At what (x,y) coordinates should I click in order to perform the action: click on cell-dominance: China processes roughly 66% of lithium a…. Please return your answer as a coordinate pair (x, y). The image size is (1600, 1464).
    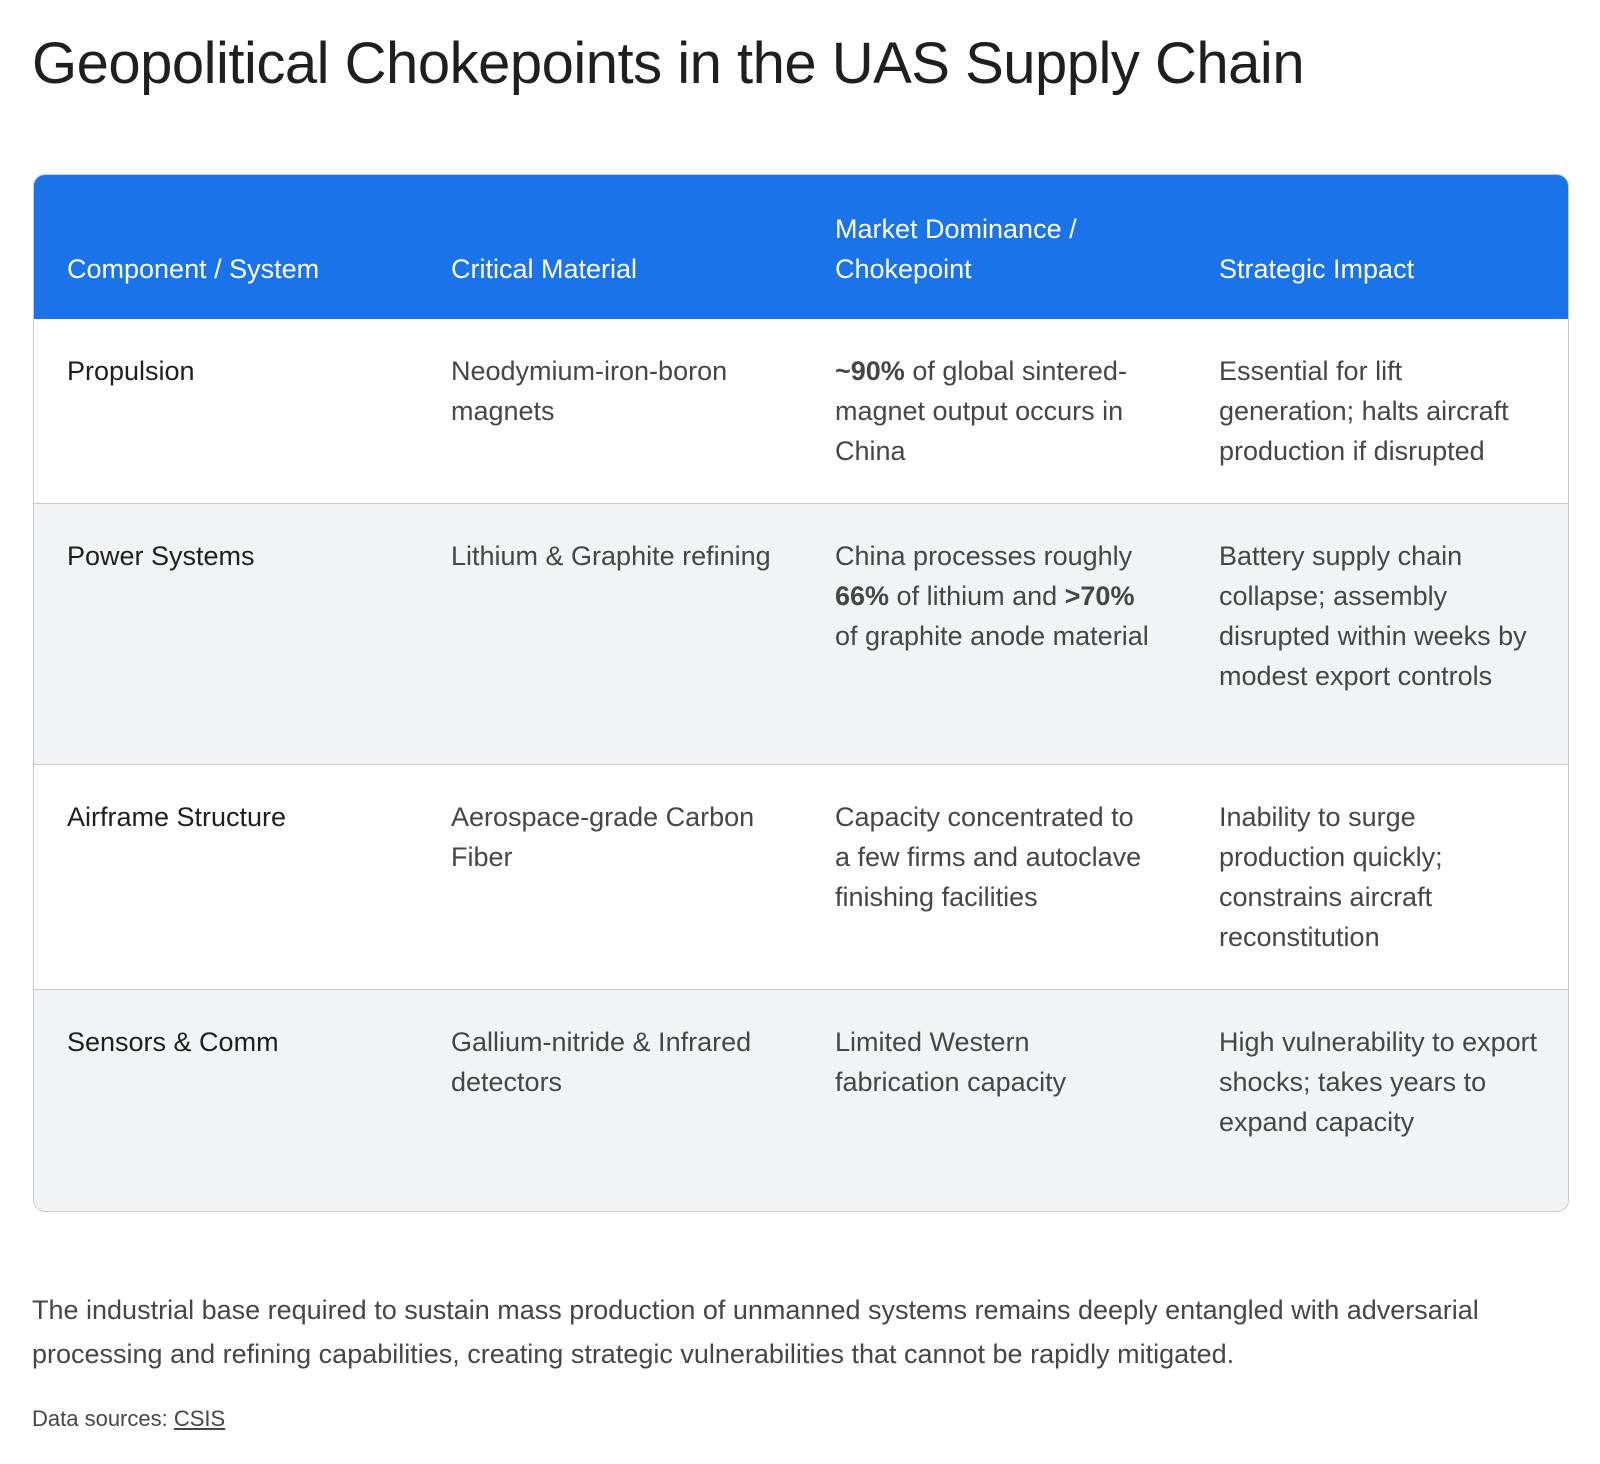
    Looking at the image, I should click on (994, 634).